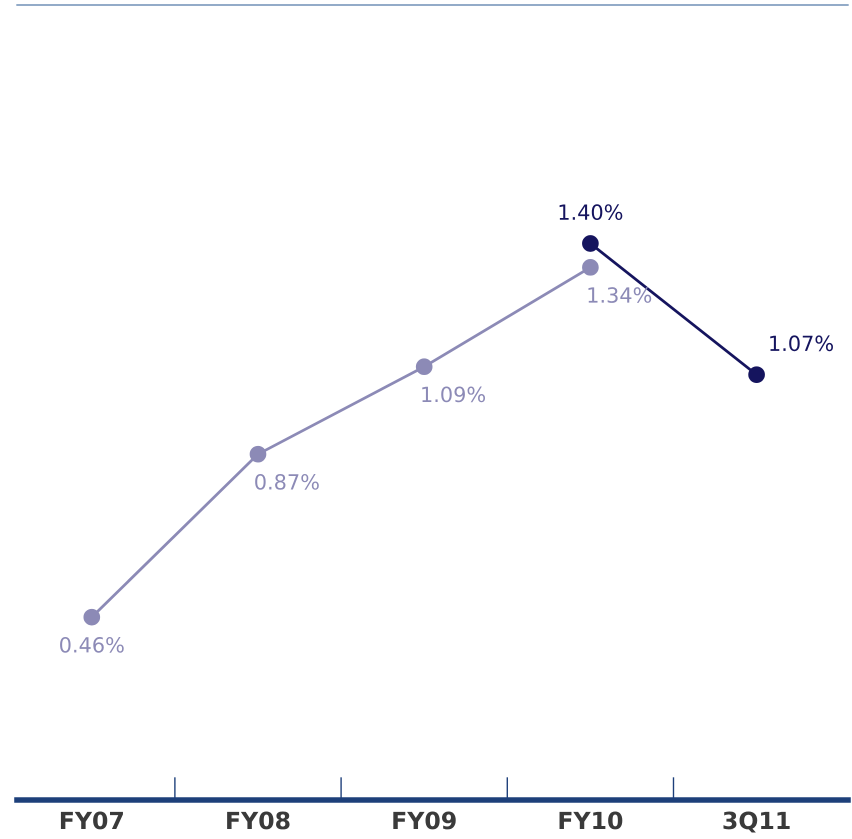  I want to click on data-label: 0.46%, so click(92, 644).